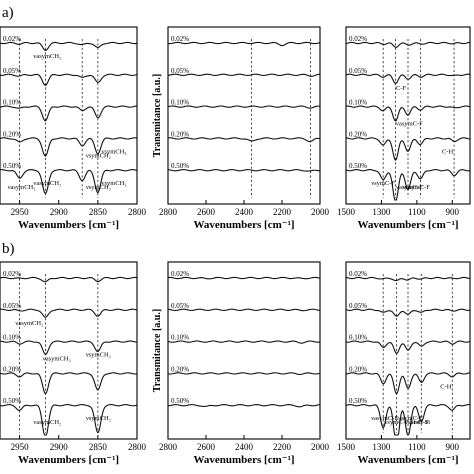 The height and width of the screenshot is (474, 474). I want to click on x-tick-label: 1300, so click(381, 212).